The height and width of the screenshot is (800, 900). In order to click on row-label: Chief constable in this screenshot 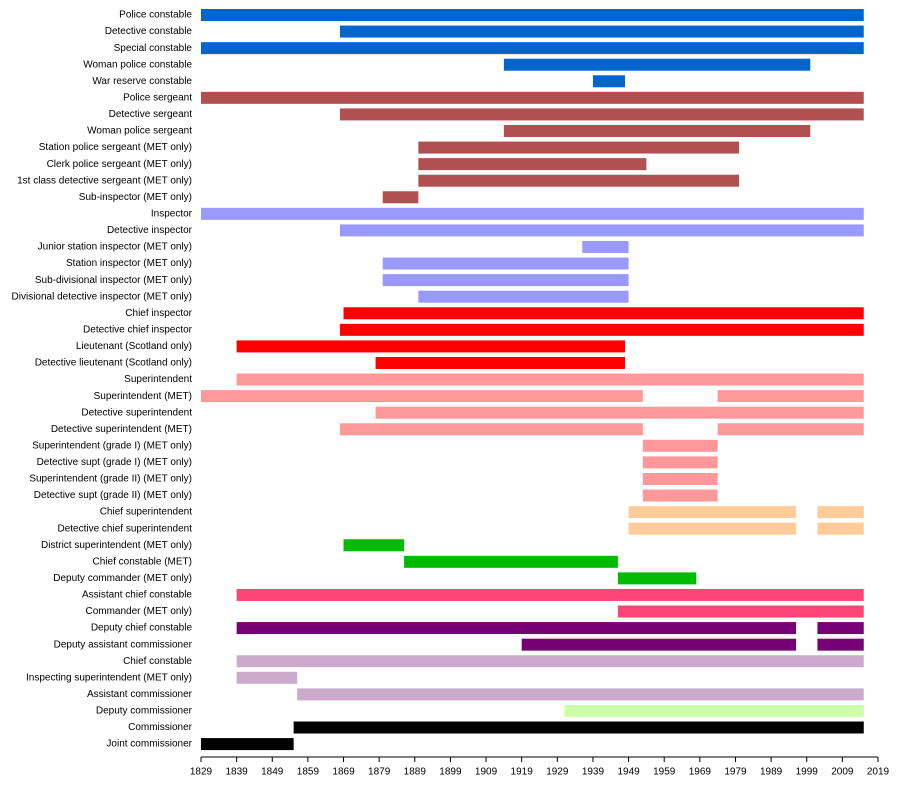, I will do `click(157, 661)`.